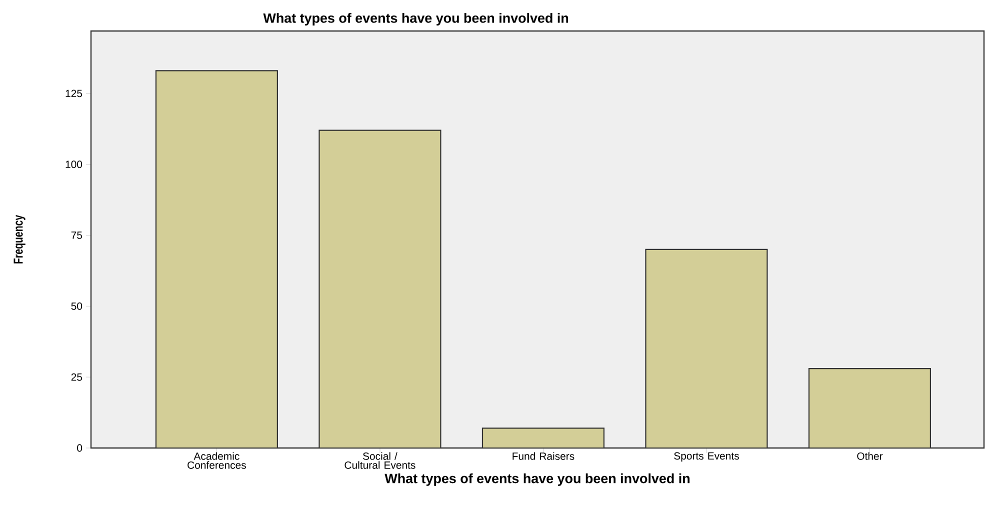 The width and height of the screenshot is (988, 508). I want to click on x-tick-label: Sports Events, so click(706, 457).